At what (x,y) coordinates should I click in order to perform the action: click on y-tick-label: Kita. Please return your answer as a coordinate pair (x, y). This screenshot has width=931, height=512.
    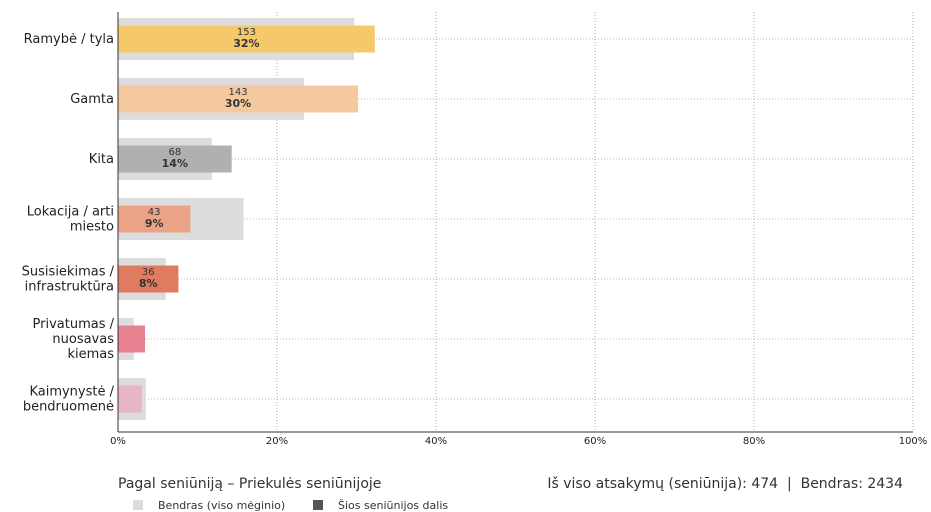
    Looking at the image, I should click on (101, 159).